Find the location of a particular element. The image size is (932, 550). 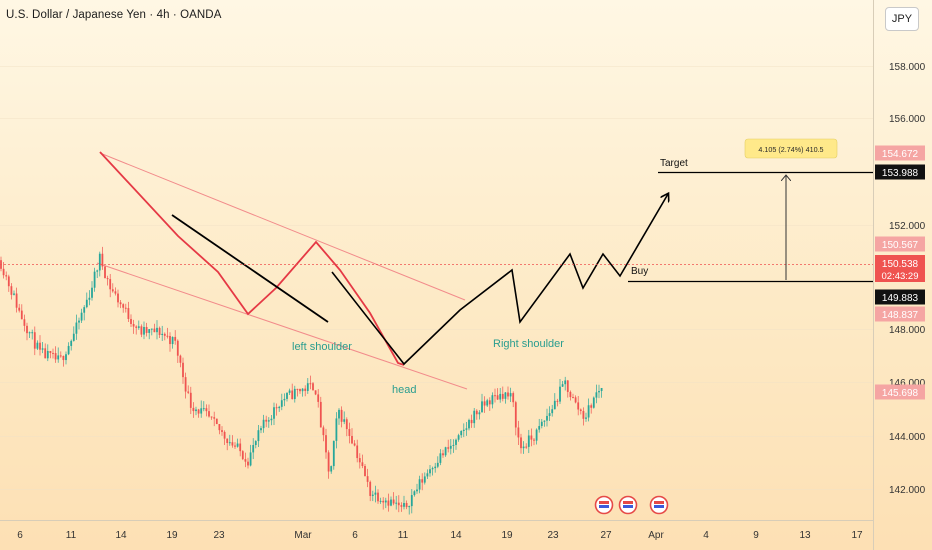

x-tick-label: 6 is located at coordinates (355, 535).